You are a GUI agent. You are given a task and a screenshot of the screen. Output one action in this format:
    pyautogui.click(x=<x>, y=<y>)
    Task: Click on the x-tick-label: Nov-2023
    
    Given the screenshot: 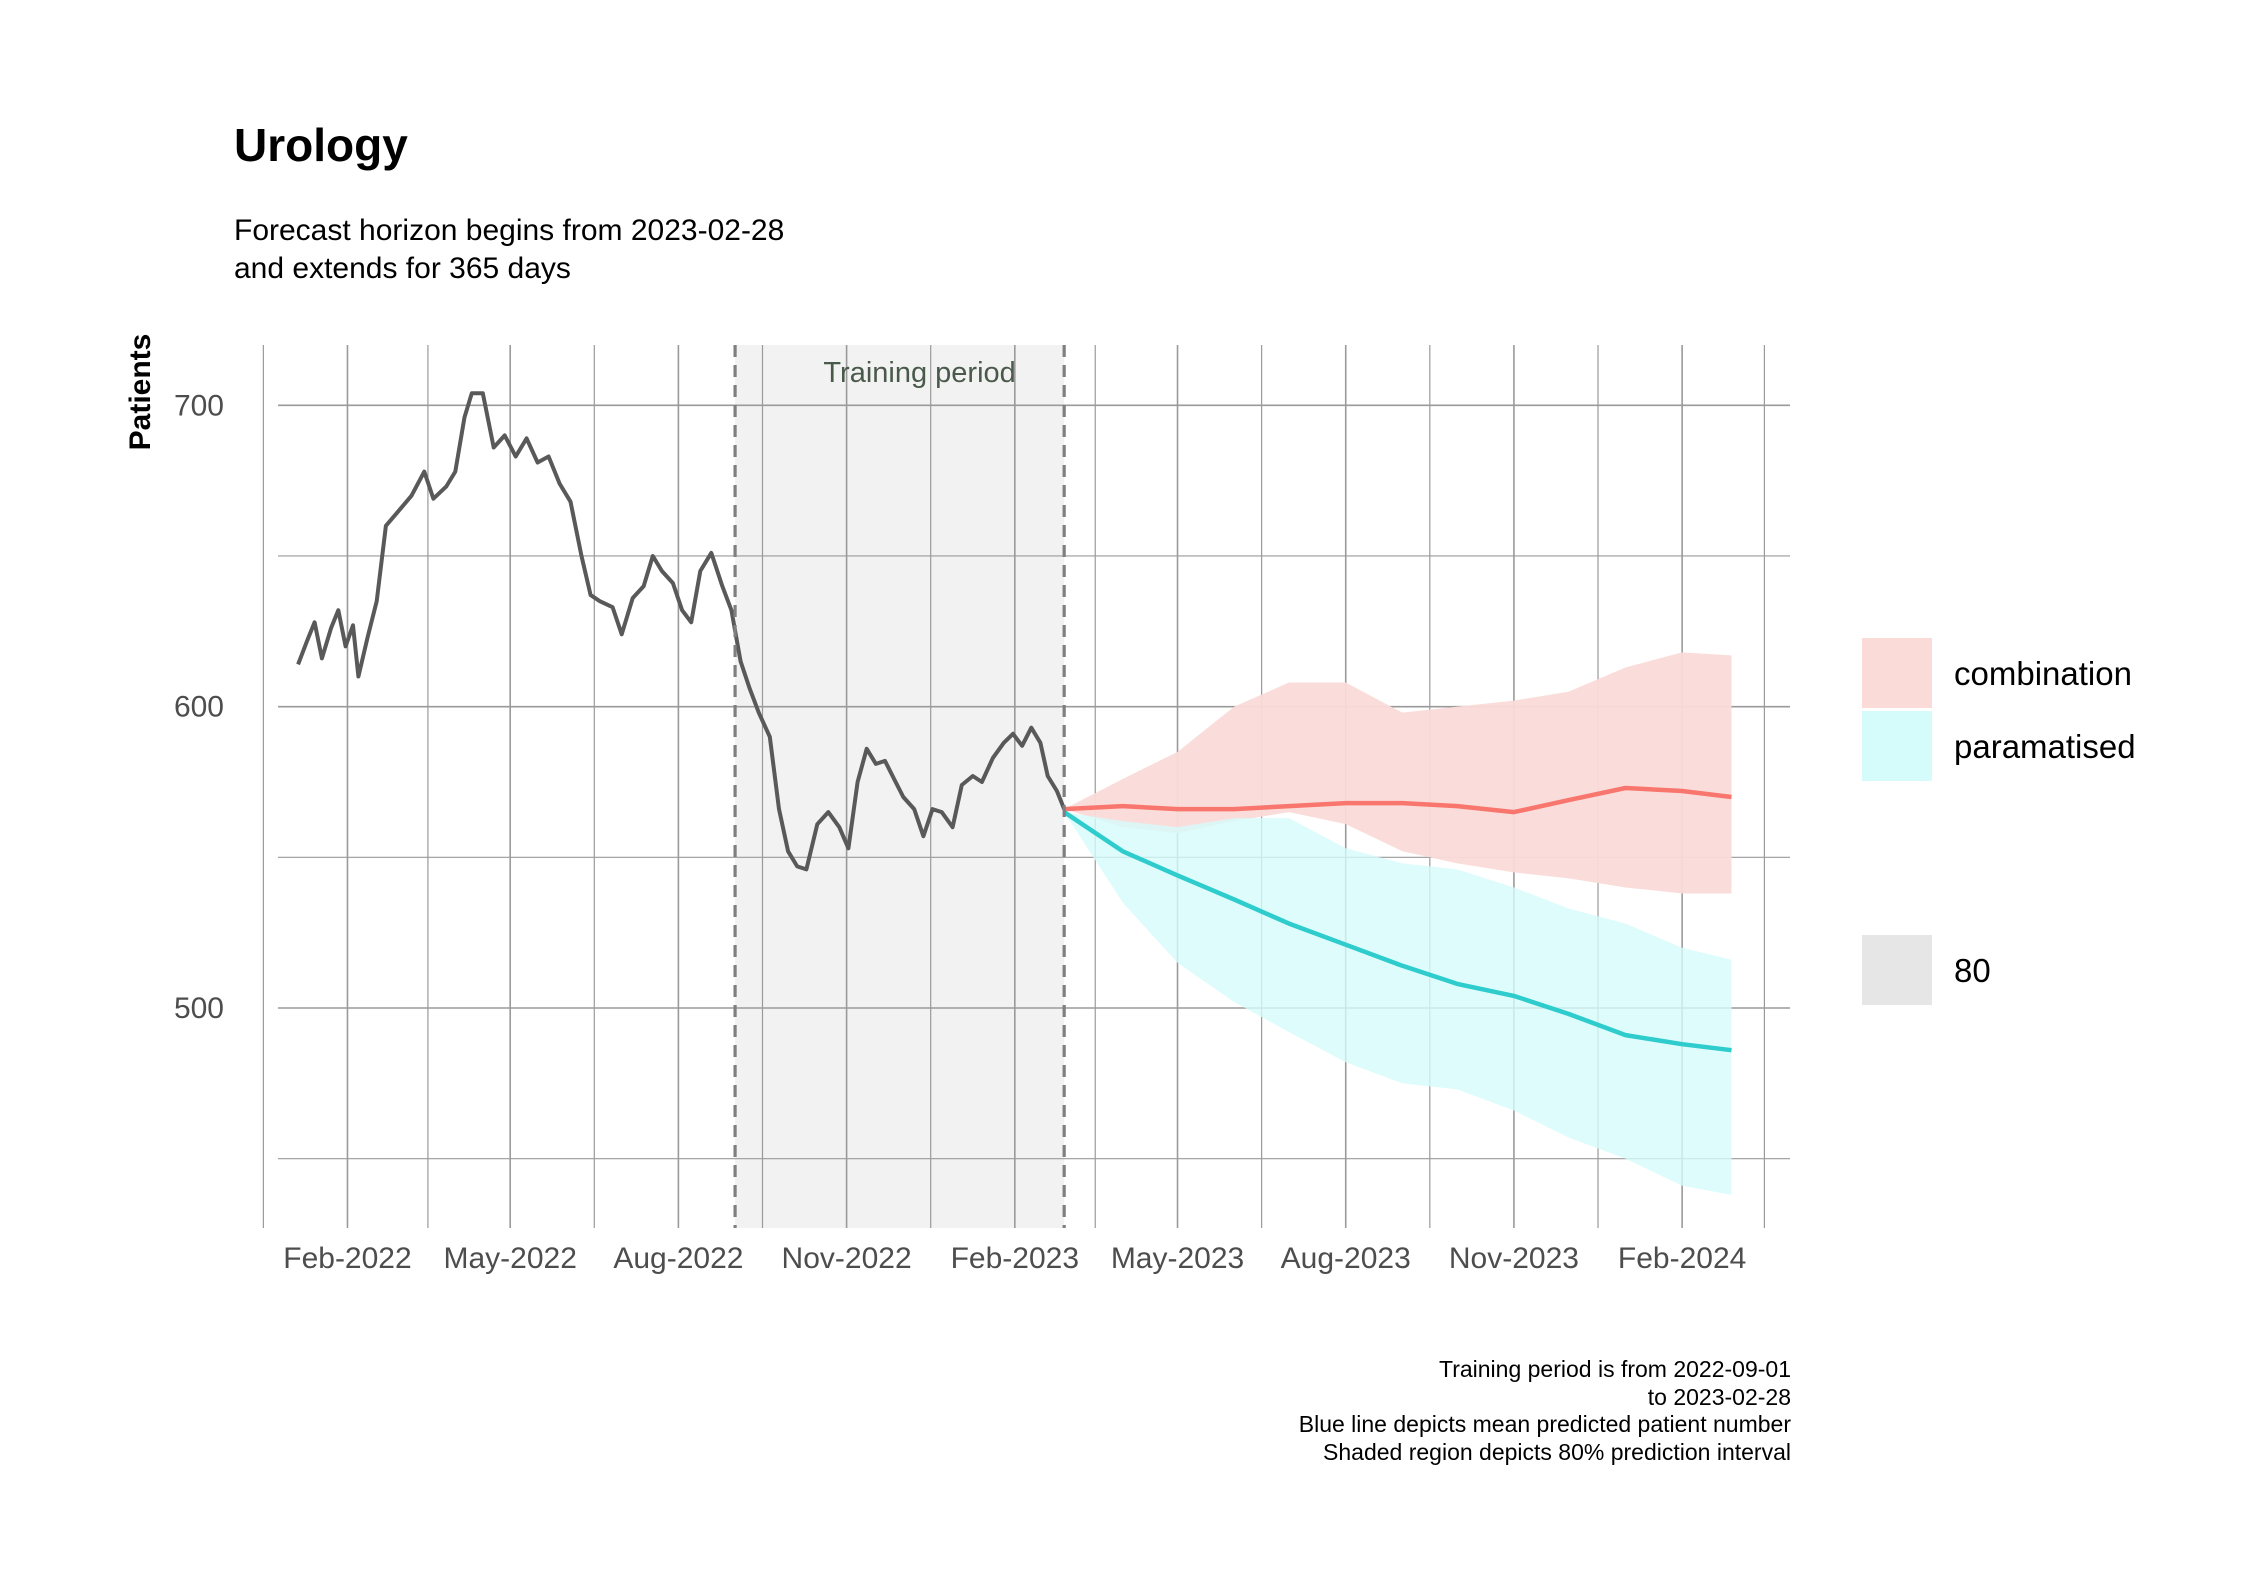 What is the action you would take?
    pyautogui.click(x=1514, y=1258)
    